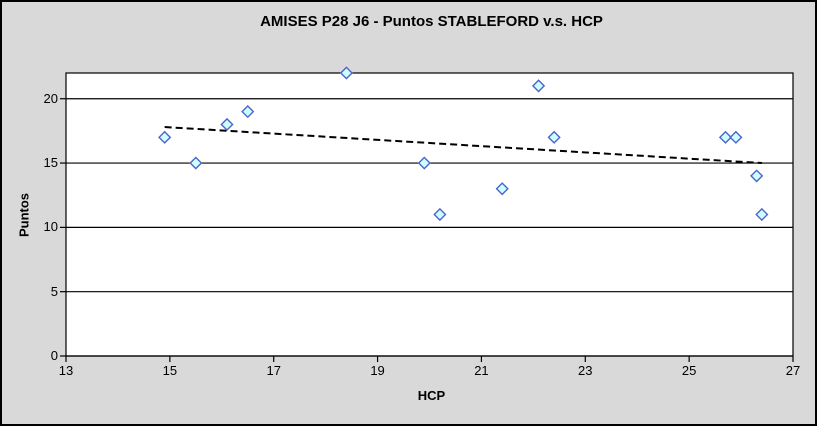 This screenshot has height=426, width=817. Describe the element at coordinates (50, 98) in the screenshot. I see `y-tick-label: 20` at that location.